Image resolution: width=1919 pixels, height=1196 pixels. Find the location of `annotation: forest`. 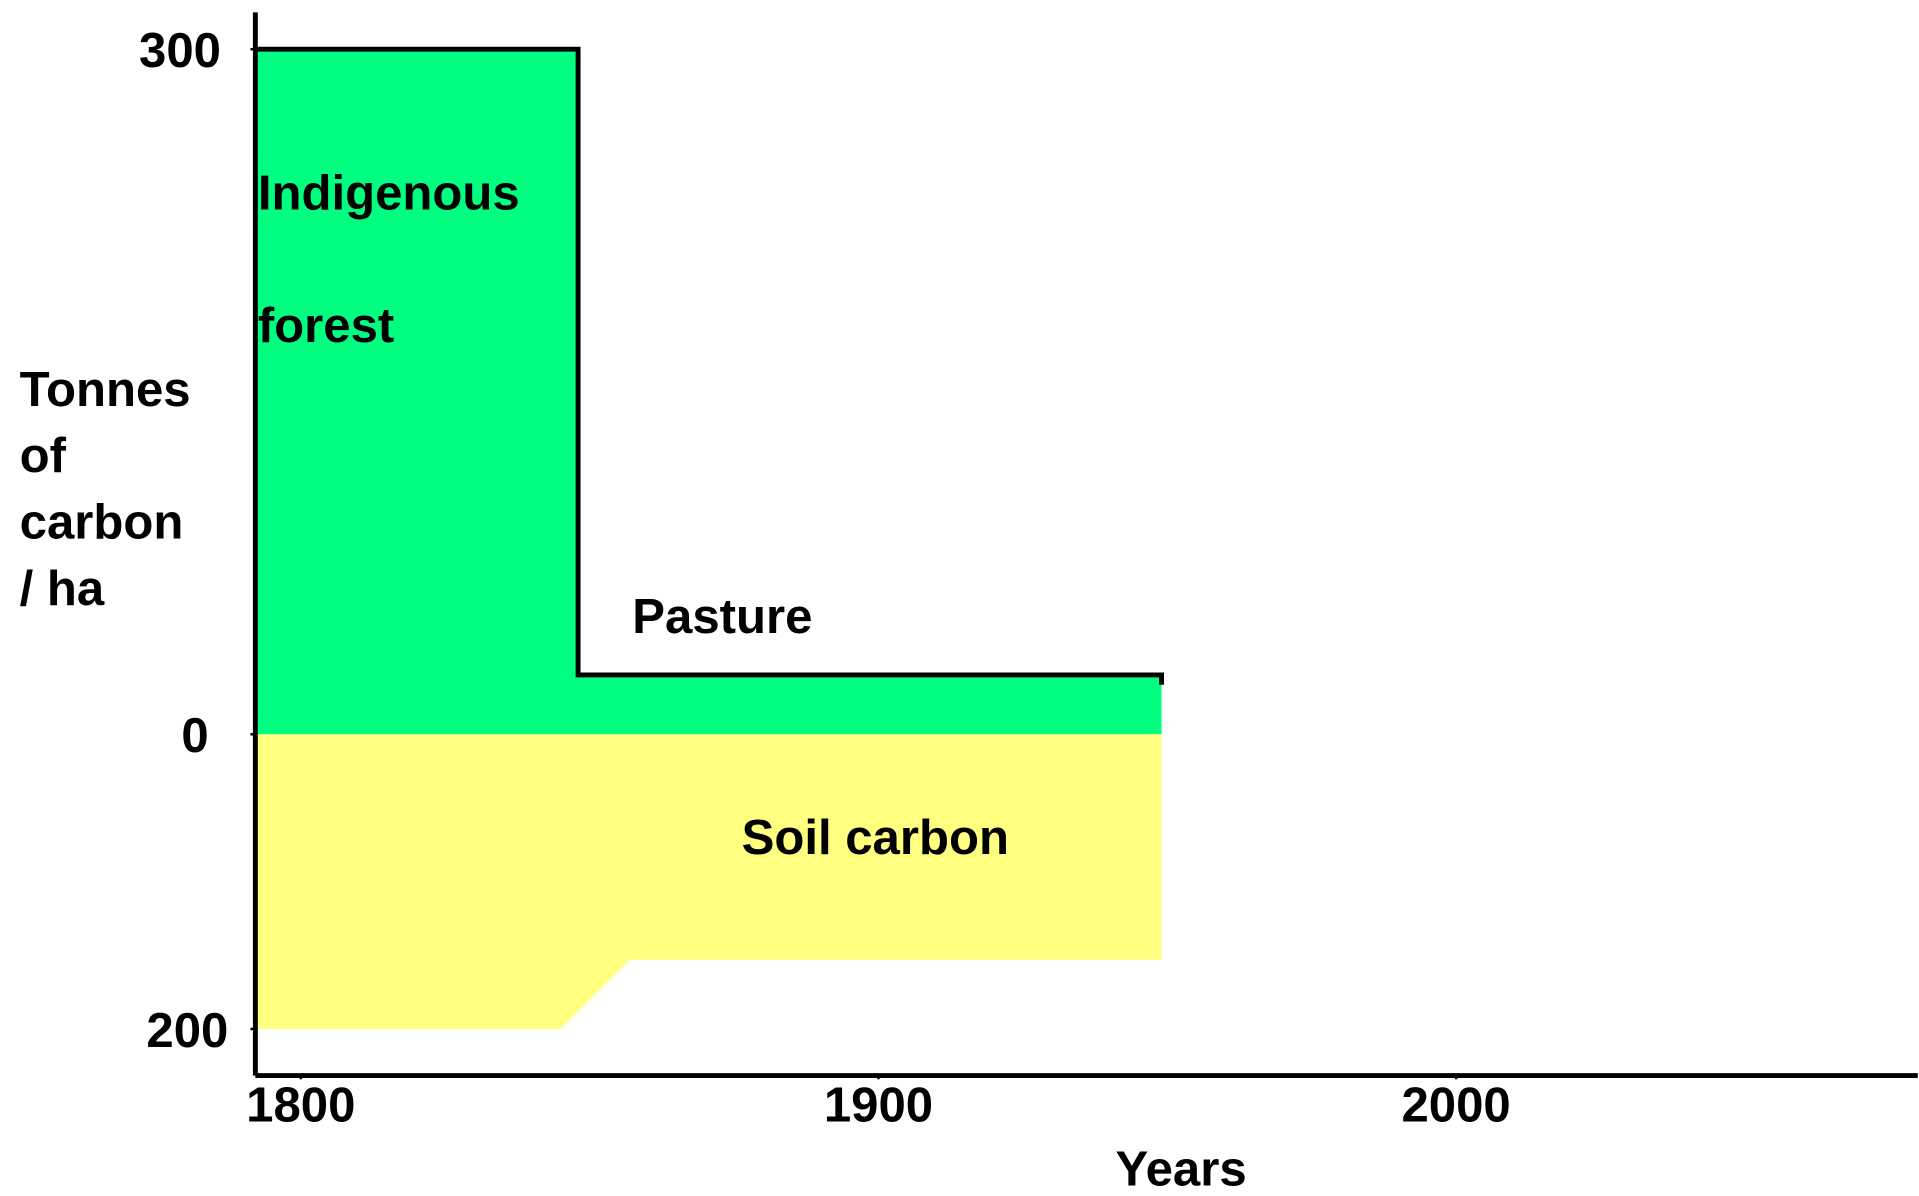

annotation: forest is located at coordinates (326, 326).